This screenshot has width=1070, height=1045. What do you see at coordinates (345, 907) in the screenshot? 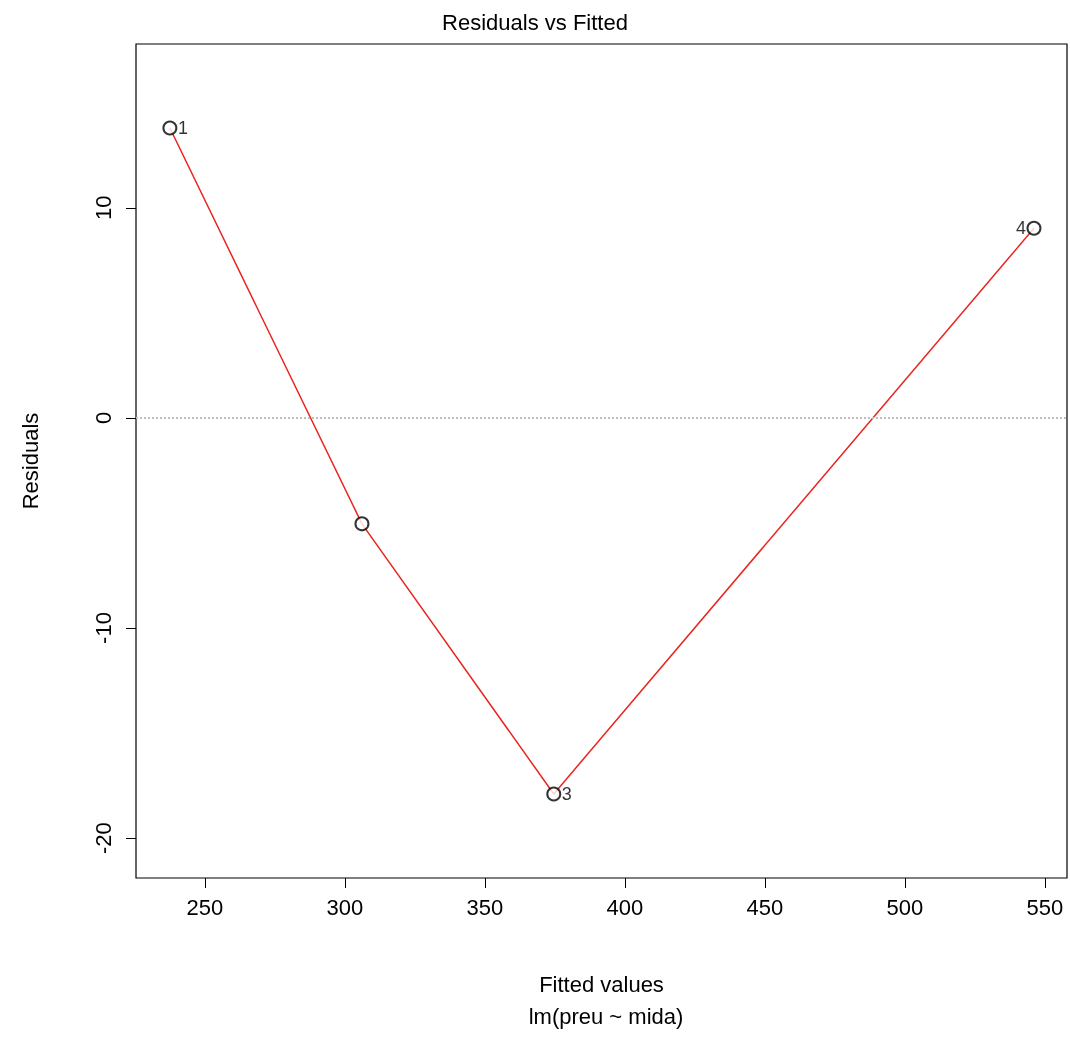
I see `x-tick-label: 300` at bounding box center [345, 907].